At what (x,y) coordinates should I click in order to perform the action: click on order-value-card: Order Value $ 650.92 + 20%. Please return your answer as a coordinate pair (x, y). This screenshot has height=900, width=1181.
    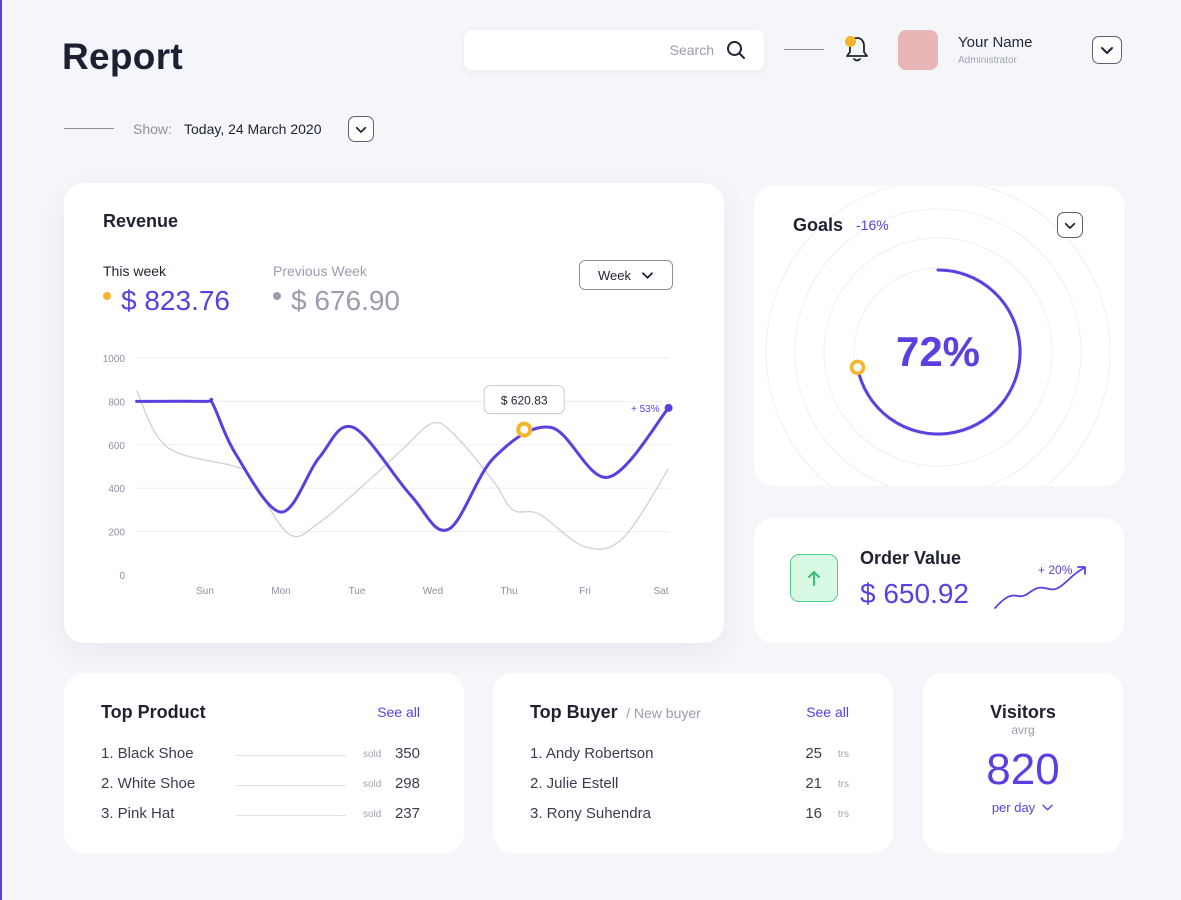
    Looking at the image, I should click on (939, 580).